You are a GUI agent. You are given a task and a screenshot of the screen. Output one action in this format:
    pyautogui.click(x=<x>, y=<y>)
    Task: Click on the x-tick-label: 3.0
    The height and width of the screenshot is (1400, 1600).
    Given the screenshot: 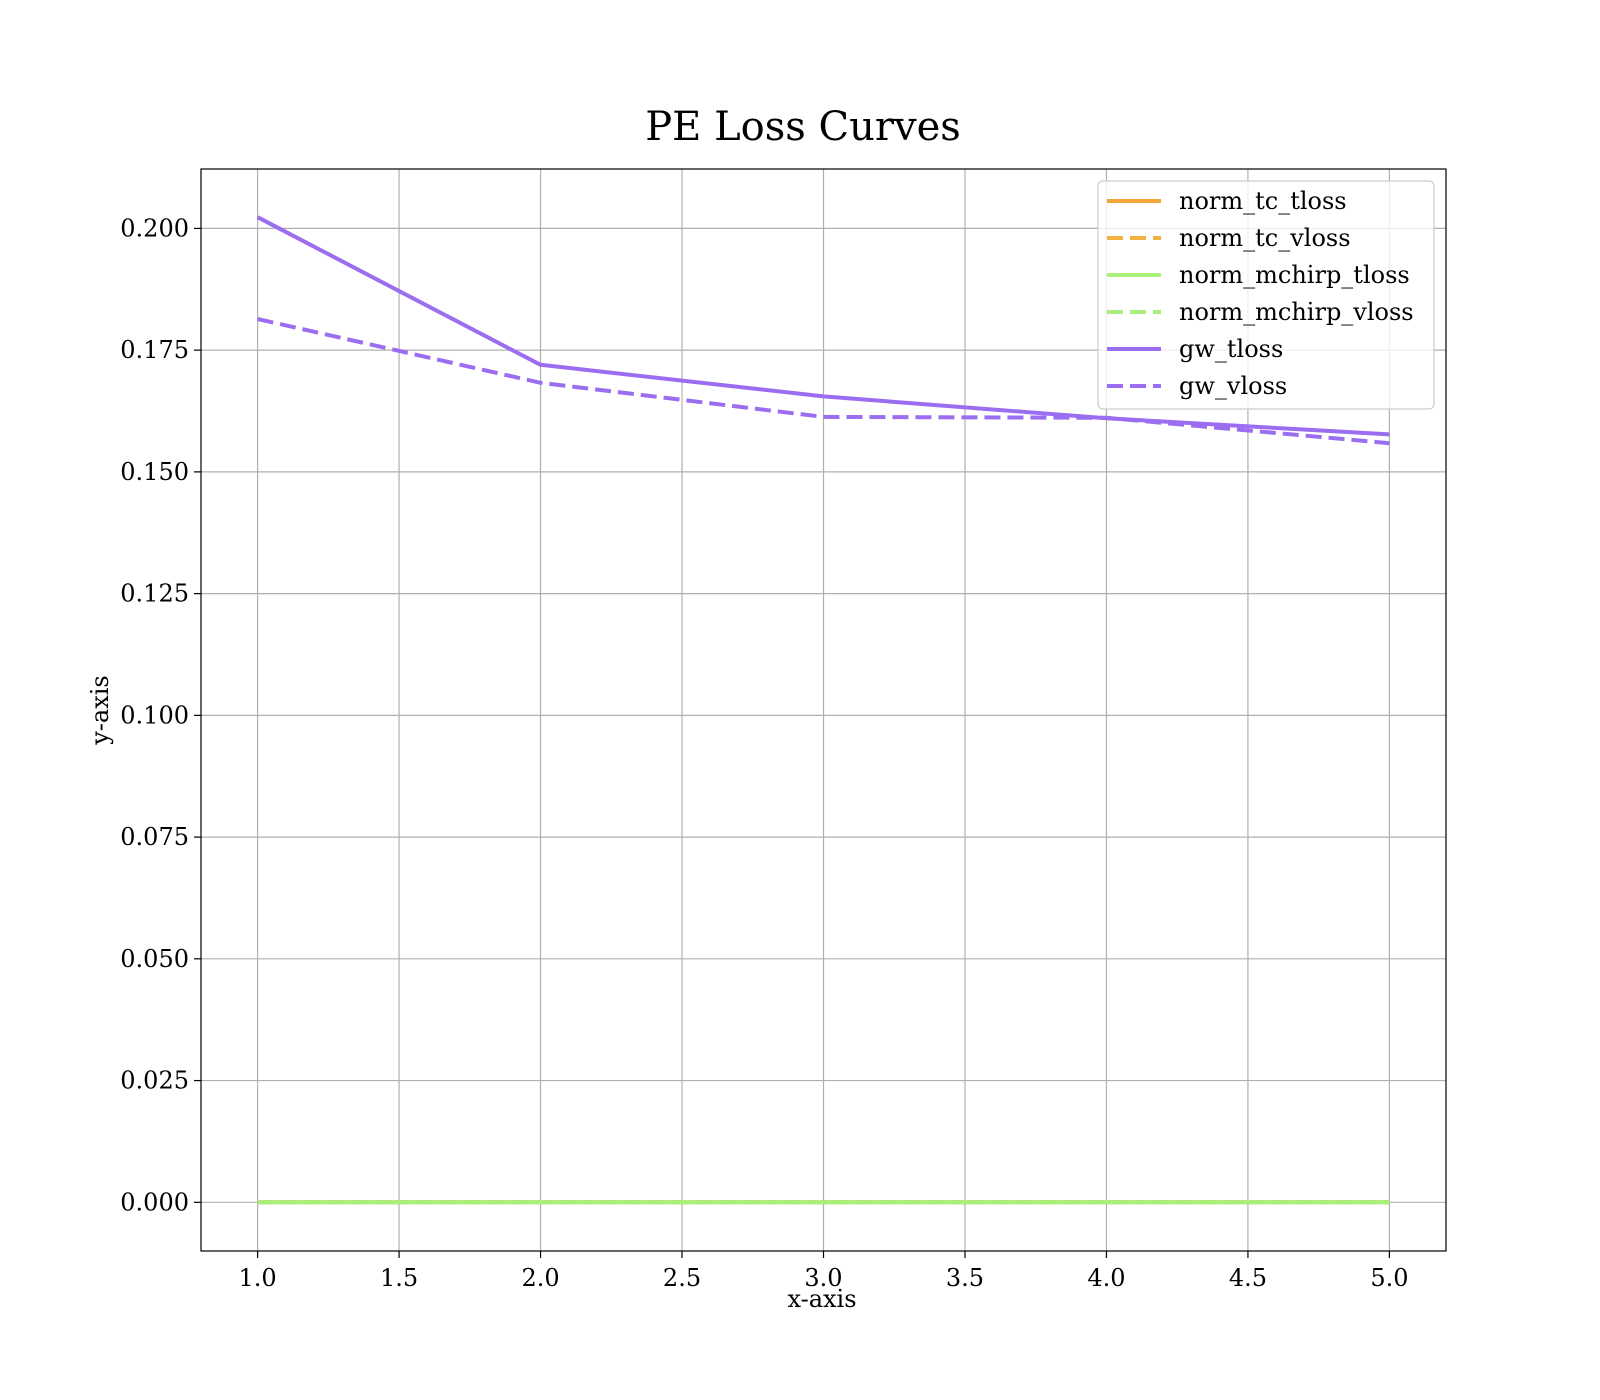 What is the action you would take?
    pyautogui.click(x=823, y=1278)
    